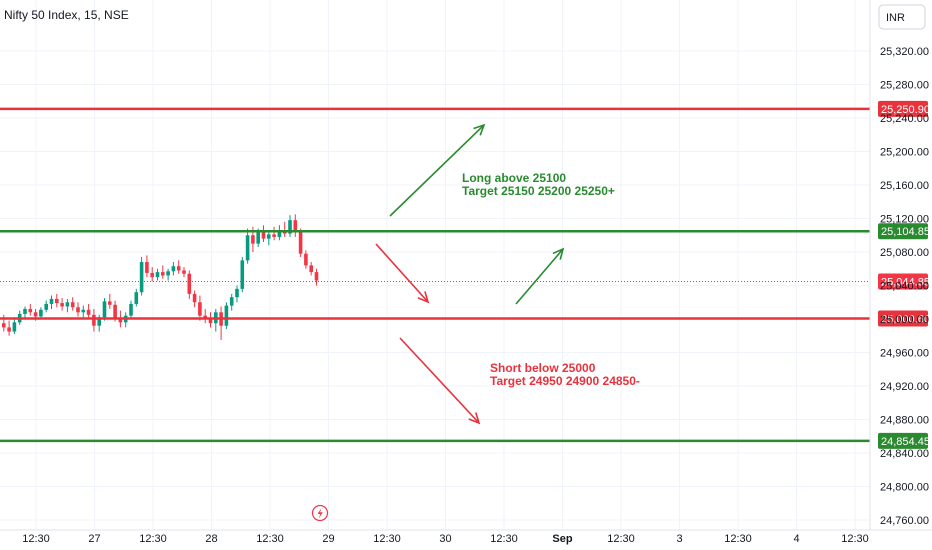  I want to click on support-low-price-tag: 24,854.45, so click(904, 440).